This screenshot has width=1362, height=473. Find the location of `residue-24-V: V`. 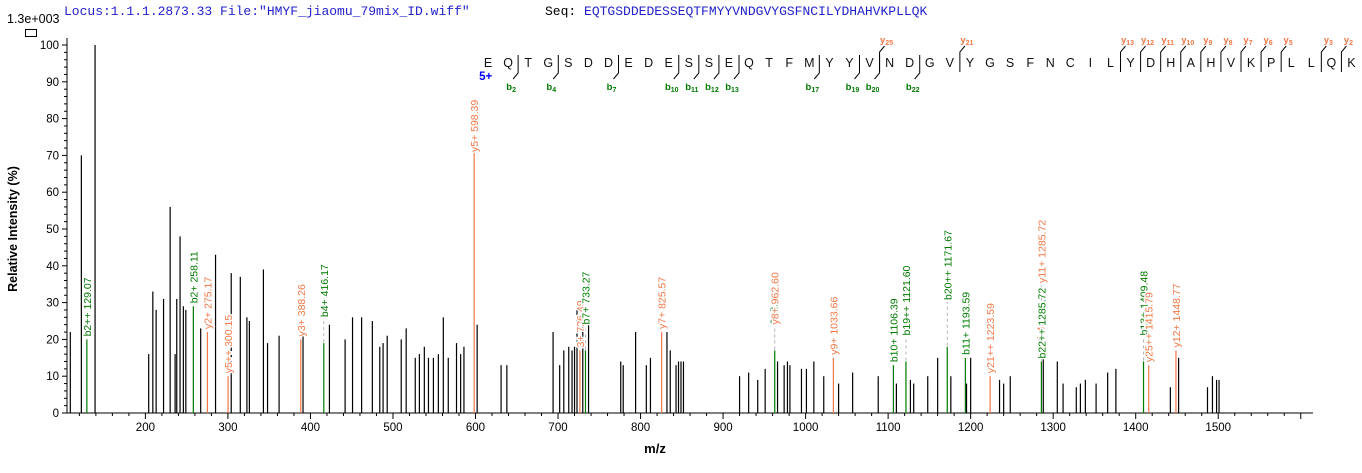

residue-24-V: V is located at coordinates (950, 63).